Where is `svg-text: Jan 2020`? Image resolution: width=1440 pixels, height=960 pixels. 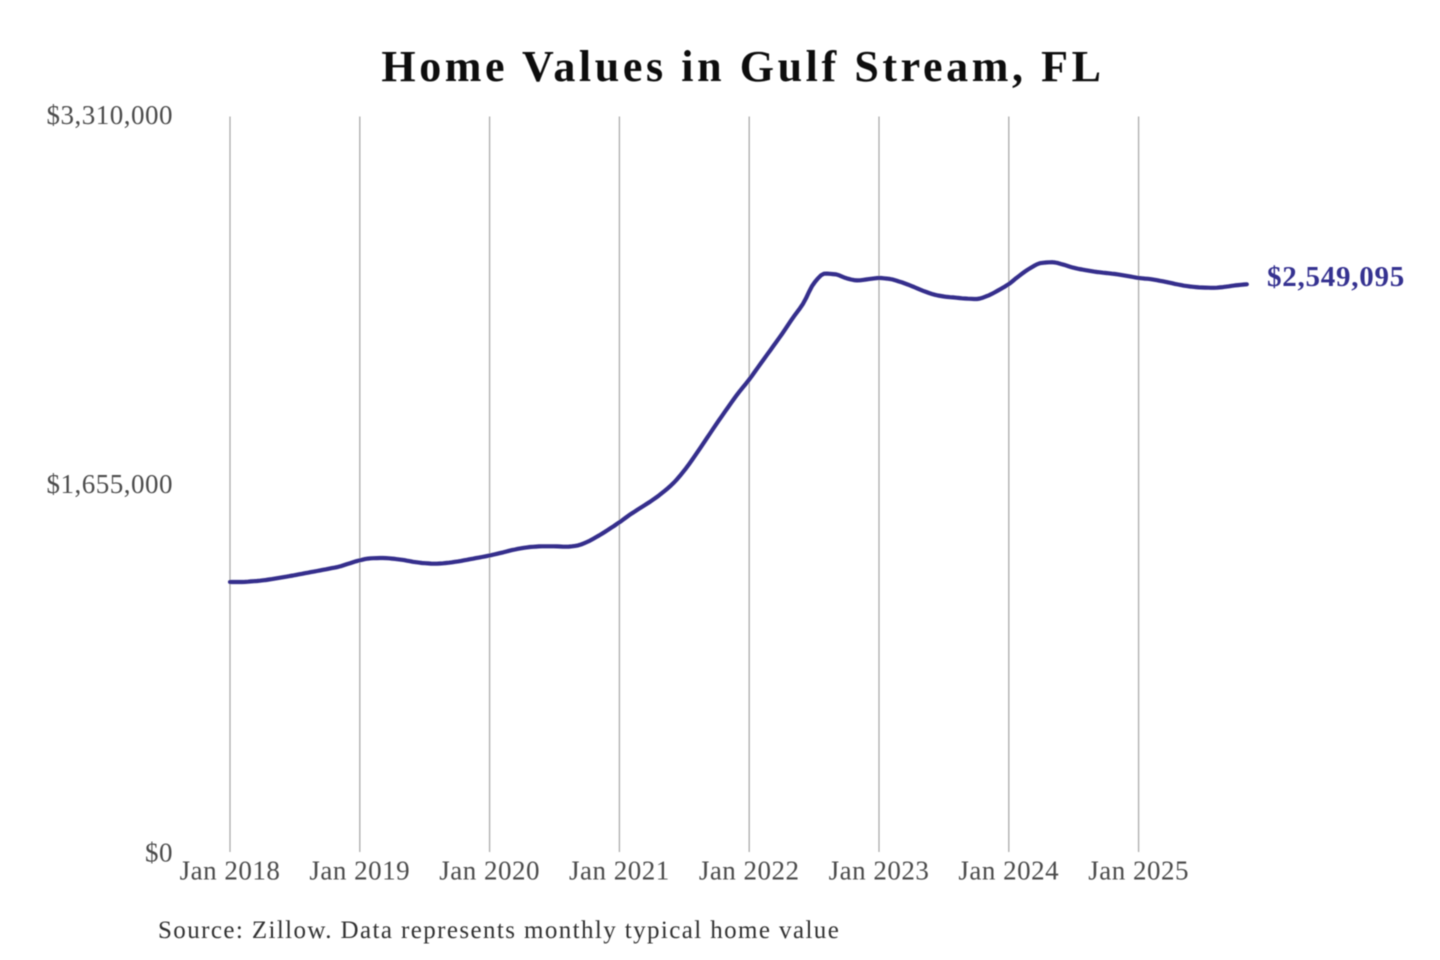 svg-text: Jan 2020 is located at coordinates (489, 871).